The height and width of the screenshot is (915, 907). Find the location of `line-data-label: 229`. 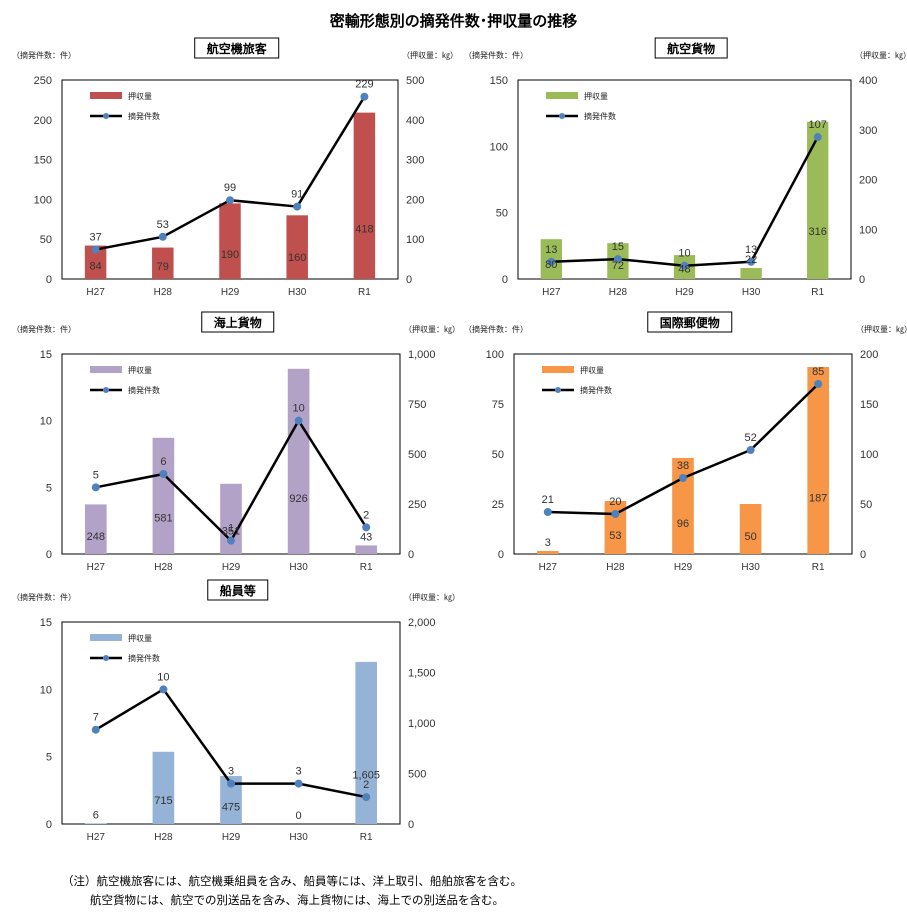

line-data-label: 229 is located at coordinates (364, 85).